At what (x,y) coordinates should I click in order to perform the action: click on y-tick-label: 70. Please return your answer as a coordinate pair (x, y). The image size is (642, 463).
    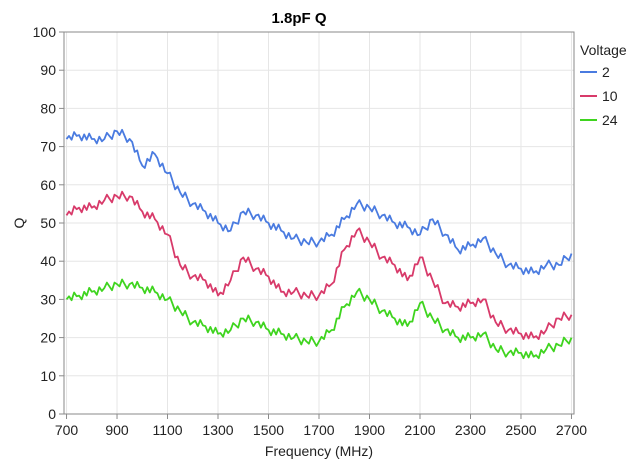
    Looking at the image, I should click on (48, 147).